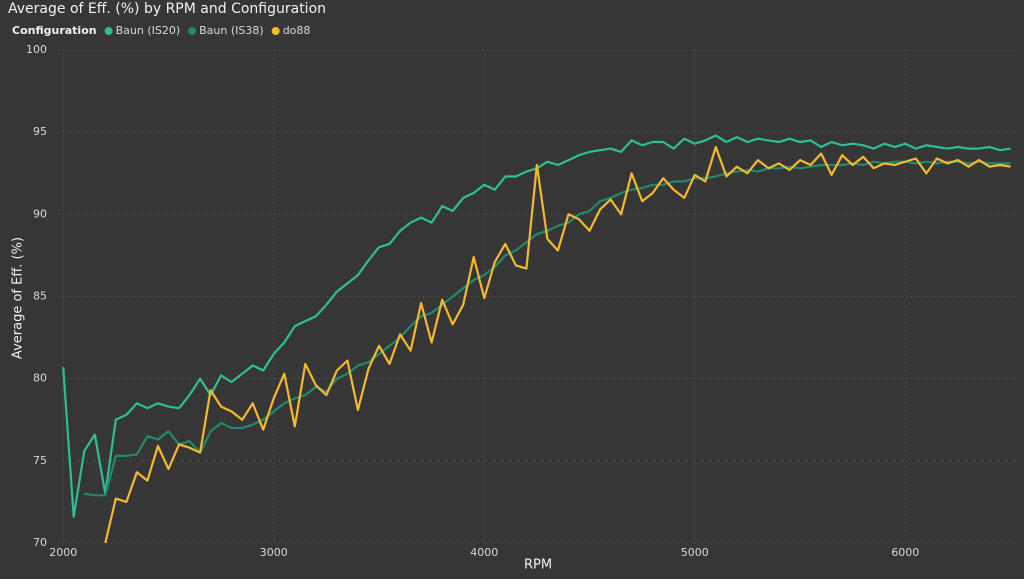 The height and width of the screenshot is (579, 1024). What do you see at coordinates (297, 30) in the screenshot?
I see `legend-label: do88` at bounding box center [297, 30].